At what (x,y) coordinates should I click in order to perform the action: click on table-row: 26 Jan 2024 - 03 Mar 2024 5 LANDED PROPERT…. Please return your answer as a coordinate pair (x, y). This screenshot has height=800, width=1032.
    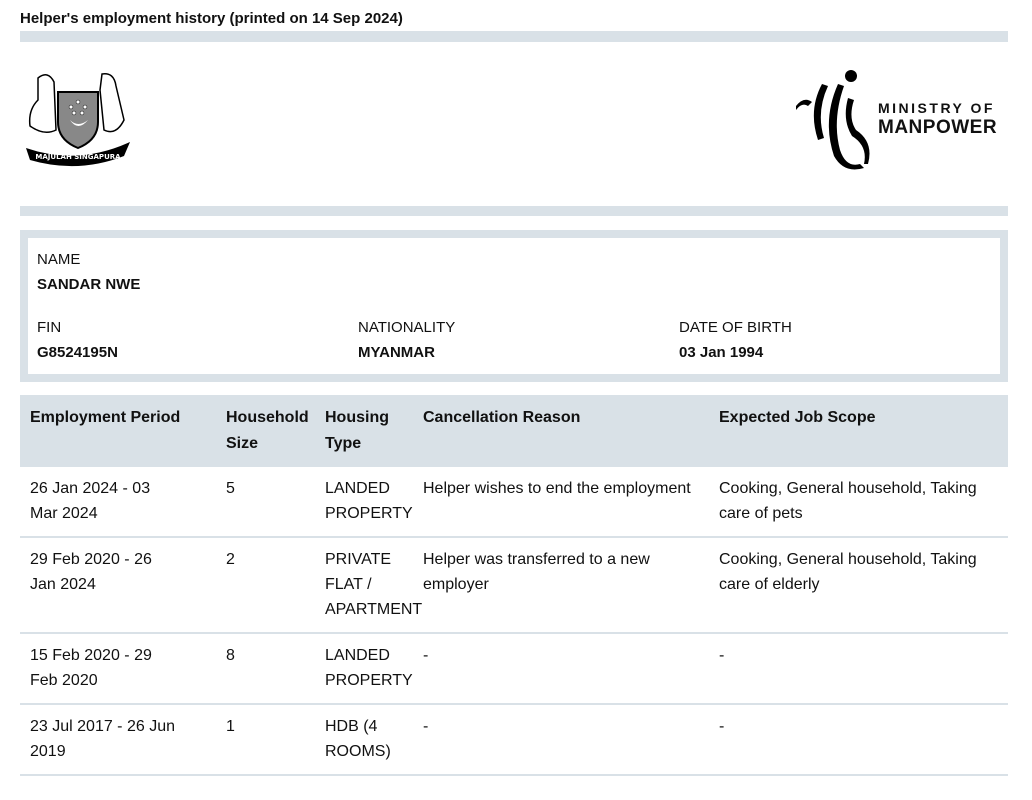
    Looking at the image, I should click on (514, 502).